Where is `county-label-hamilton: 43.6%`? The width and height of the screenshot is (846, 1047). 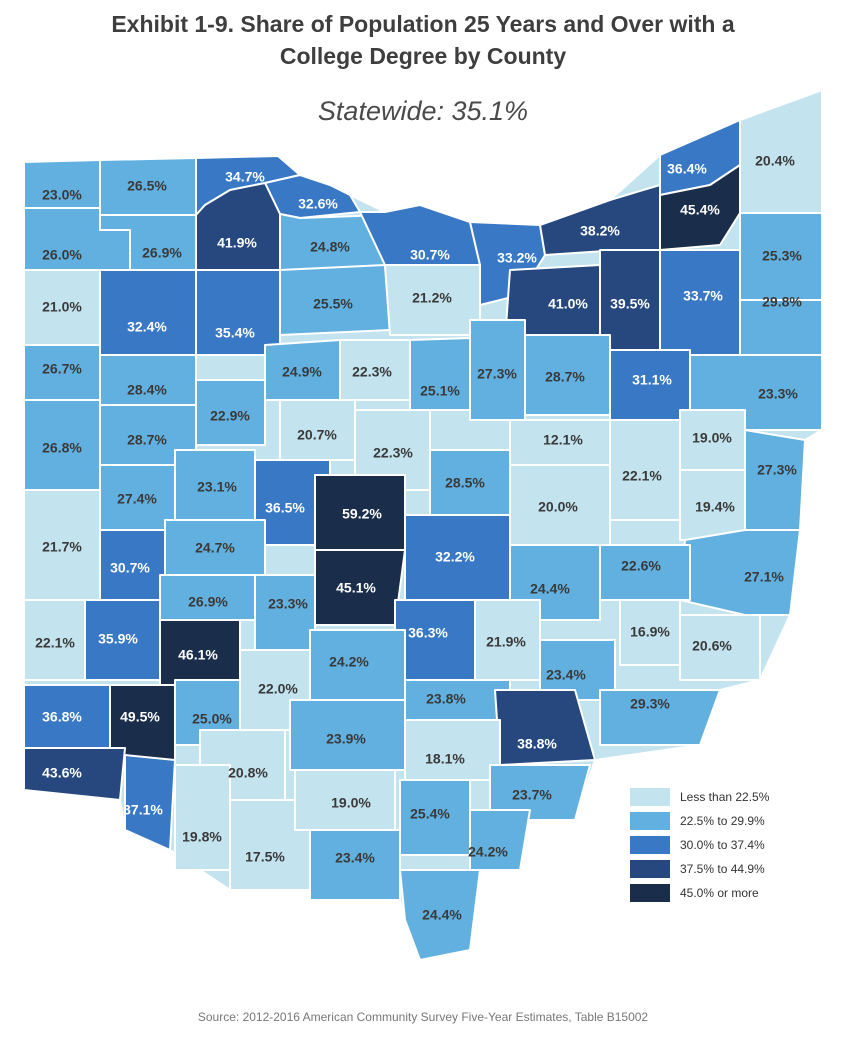 county-label-hamilton: 43.6% is located at coordinates (62, 773).